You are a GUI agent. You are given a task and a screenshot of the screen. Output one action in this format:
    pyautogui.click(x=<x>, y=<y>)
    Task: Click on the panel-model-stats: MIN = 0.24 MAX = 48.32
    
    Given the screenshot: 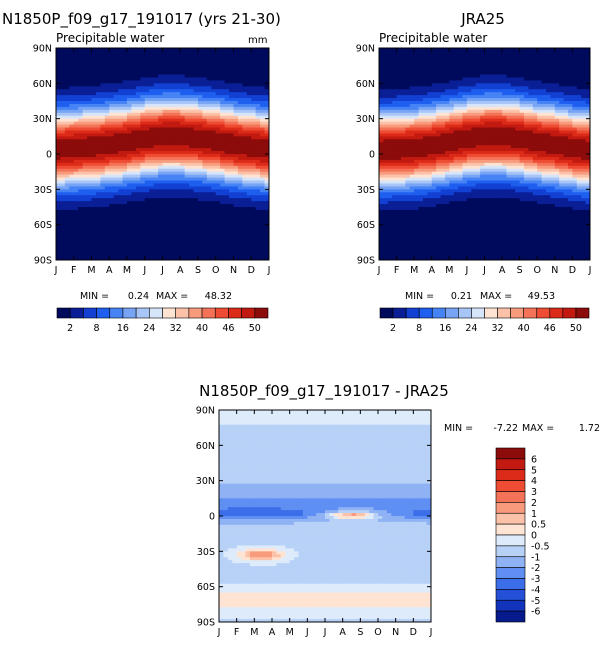 What is the action you would take?
    pyautogui.click(x=156, y=296)
    